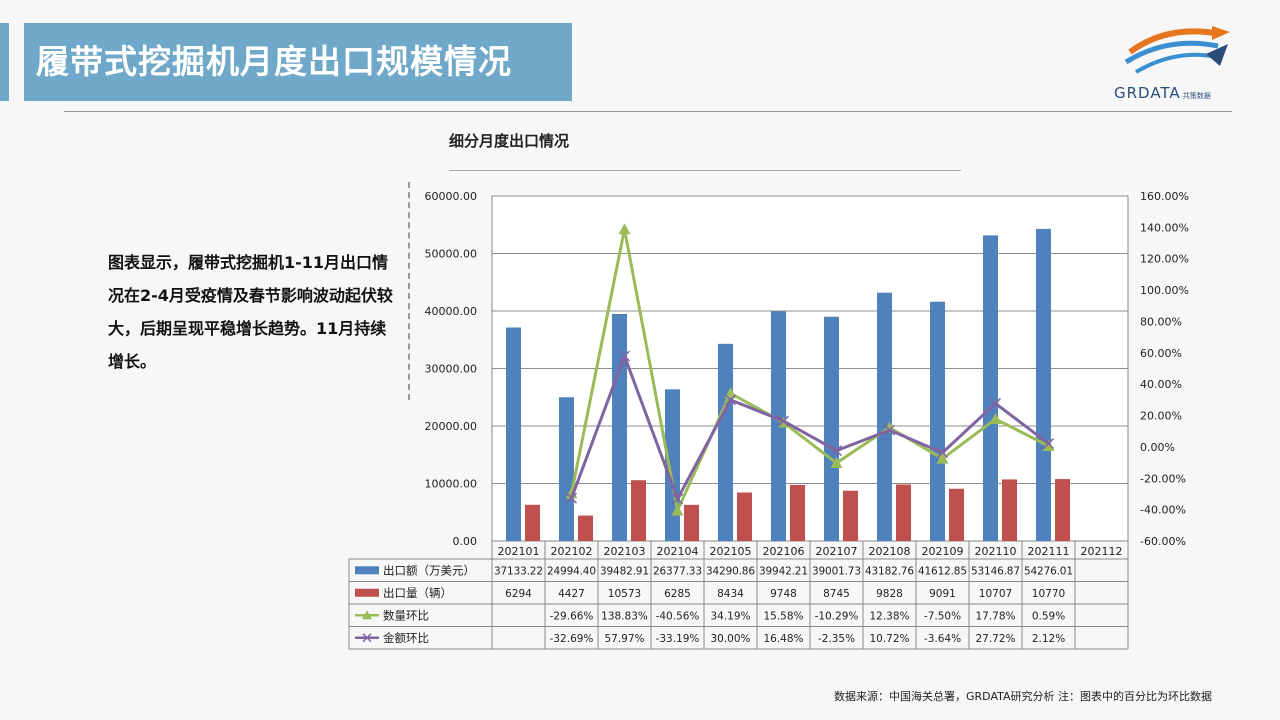 This screenshot has width=1280, height=720. I want to click on x-tick-label: 202111, so click(1049, 551).